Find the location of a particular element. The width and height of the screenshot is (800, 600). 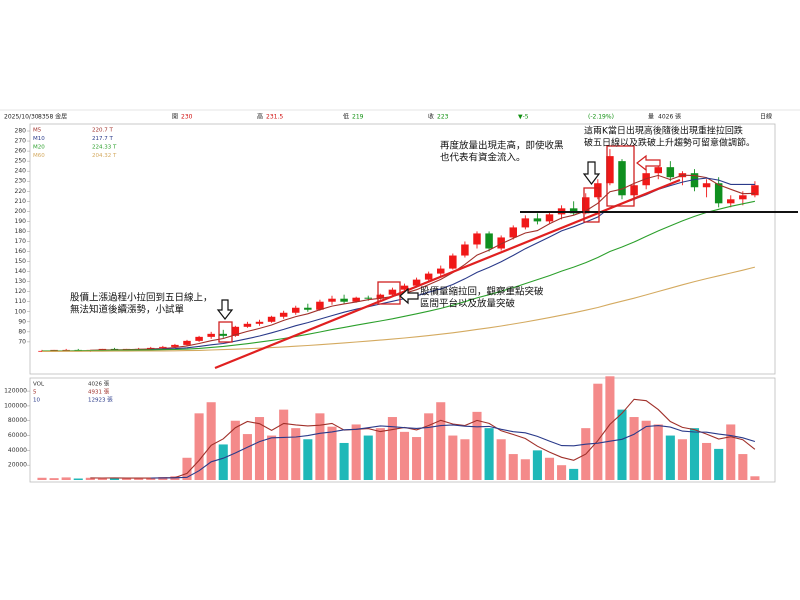

annotation: 破五日線以及跌破上升趨勢可留意做調節。 is located at coordinates (669, 143).